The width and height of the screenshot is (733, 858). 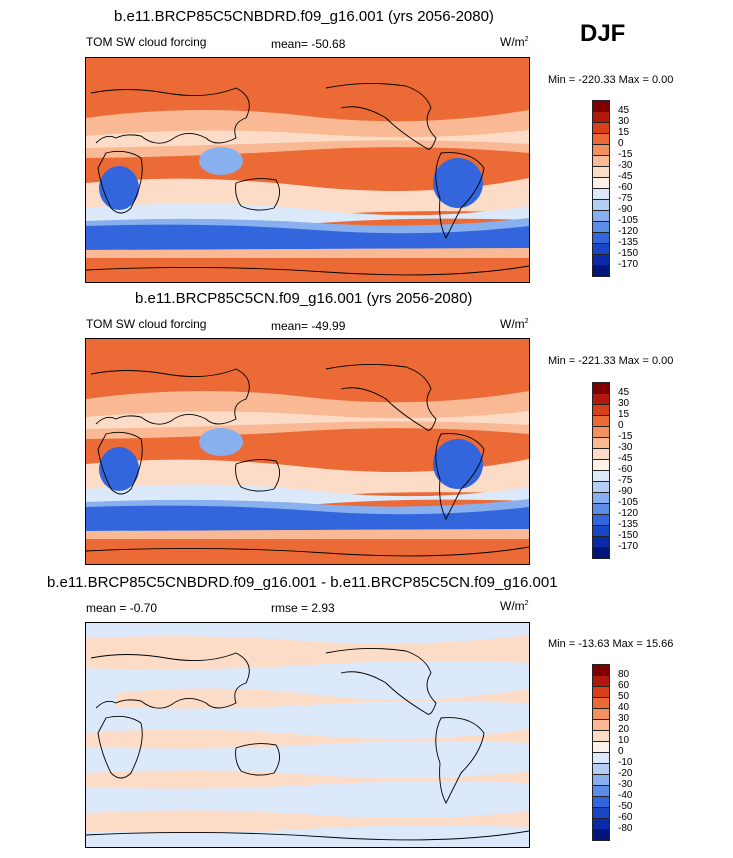 I want to click on colorbar-label: 50, so click(x=624, y=696).